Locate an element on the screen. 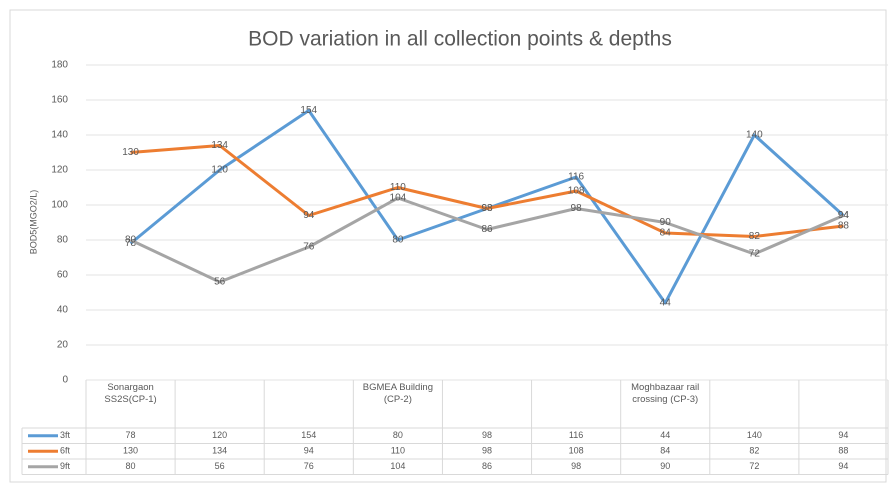 The image size is (896, 492). data-label: 76 is located at coordinates (309, 247).